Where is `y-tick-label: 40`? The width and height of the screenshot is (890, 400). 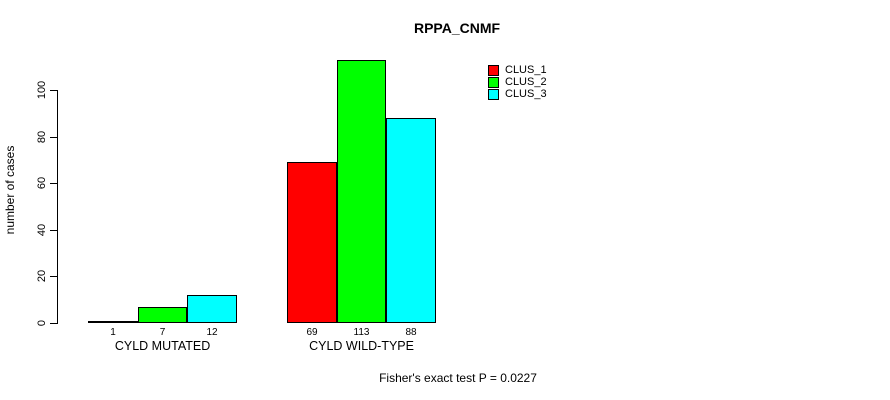
y-tick-label: 40 is located at coordinates (42, 230).